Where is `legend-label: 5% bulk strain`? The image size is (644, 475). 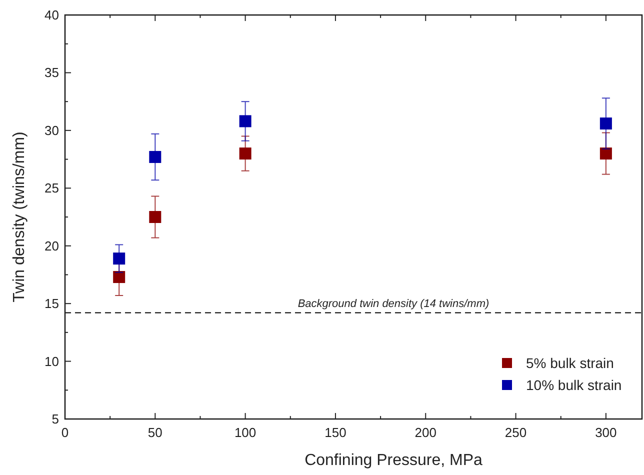
legend-label: 5% bulk strain is located at coordinates (570, 363).